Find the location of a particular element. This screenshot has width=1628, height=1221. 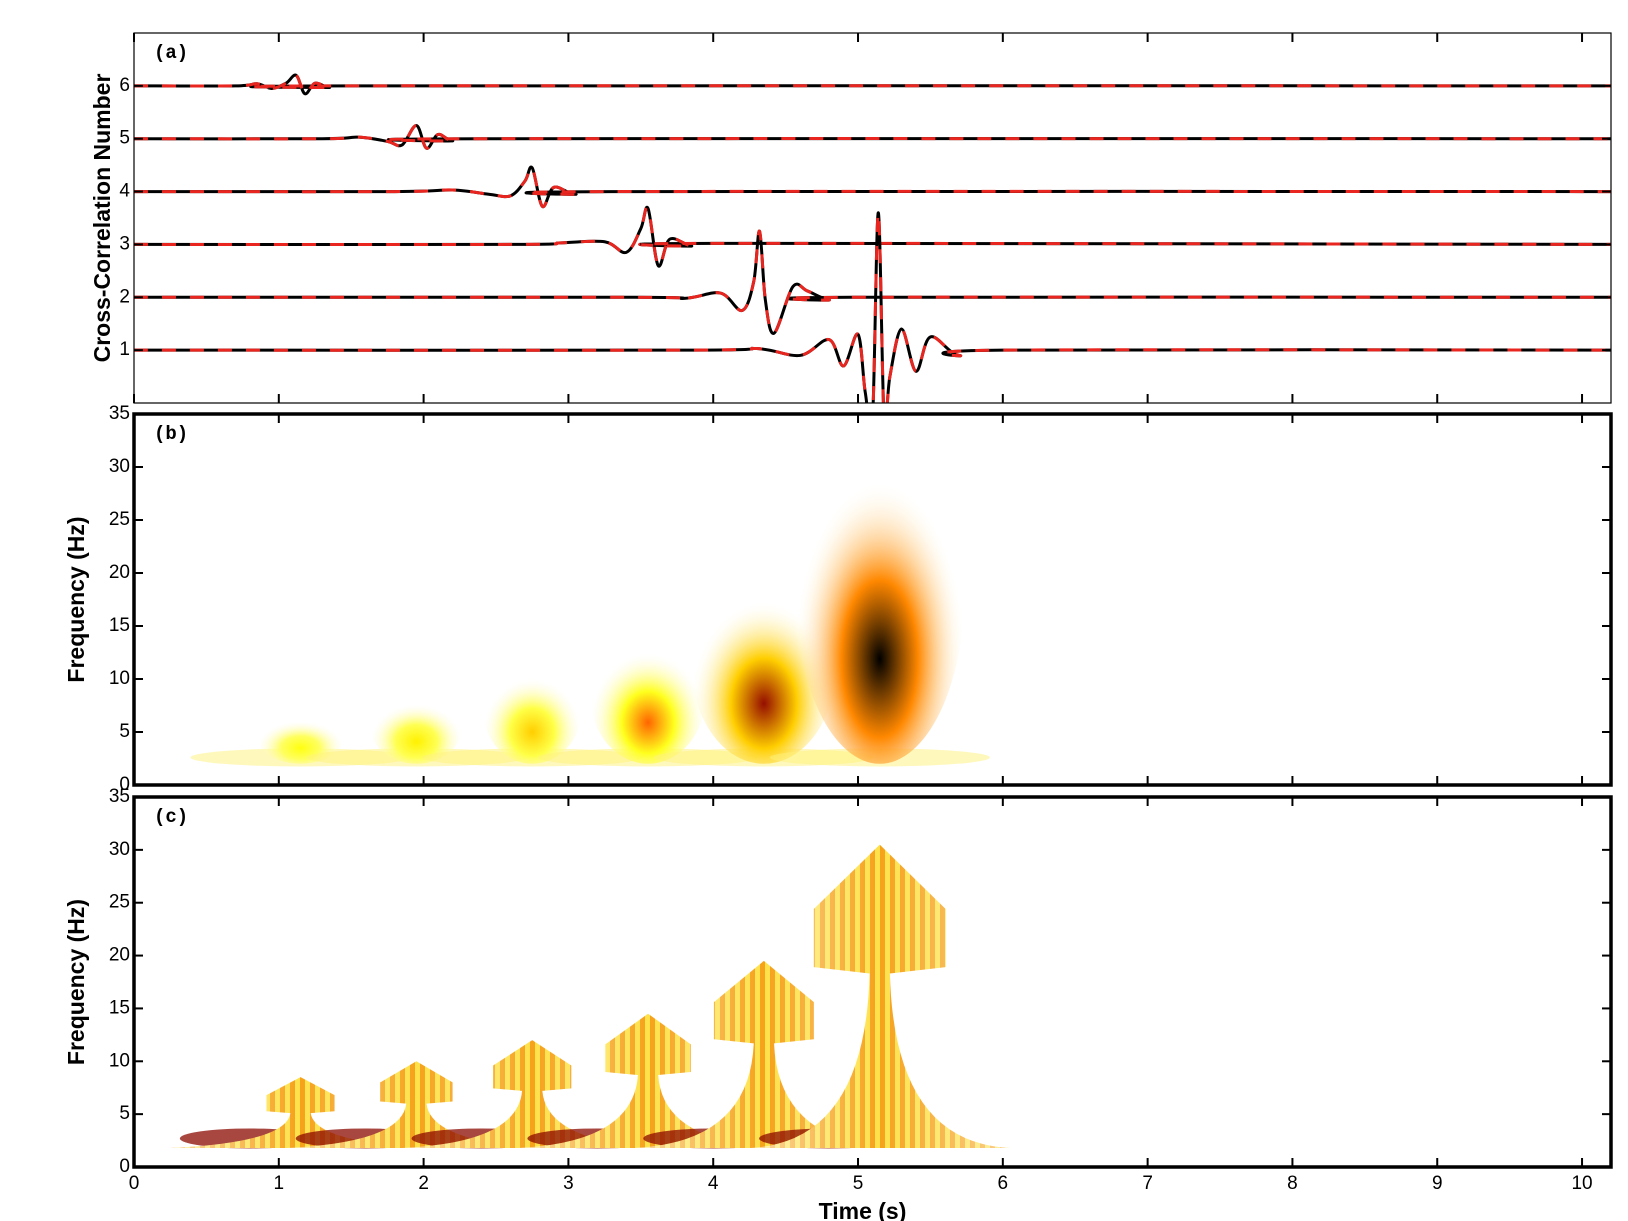

x-tick-label: 7 is located at coordinates (1147, 1183).